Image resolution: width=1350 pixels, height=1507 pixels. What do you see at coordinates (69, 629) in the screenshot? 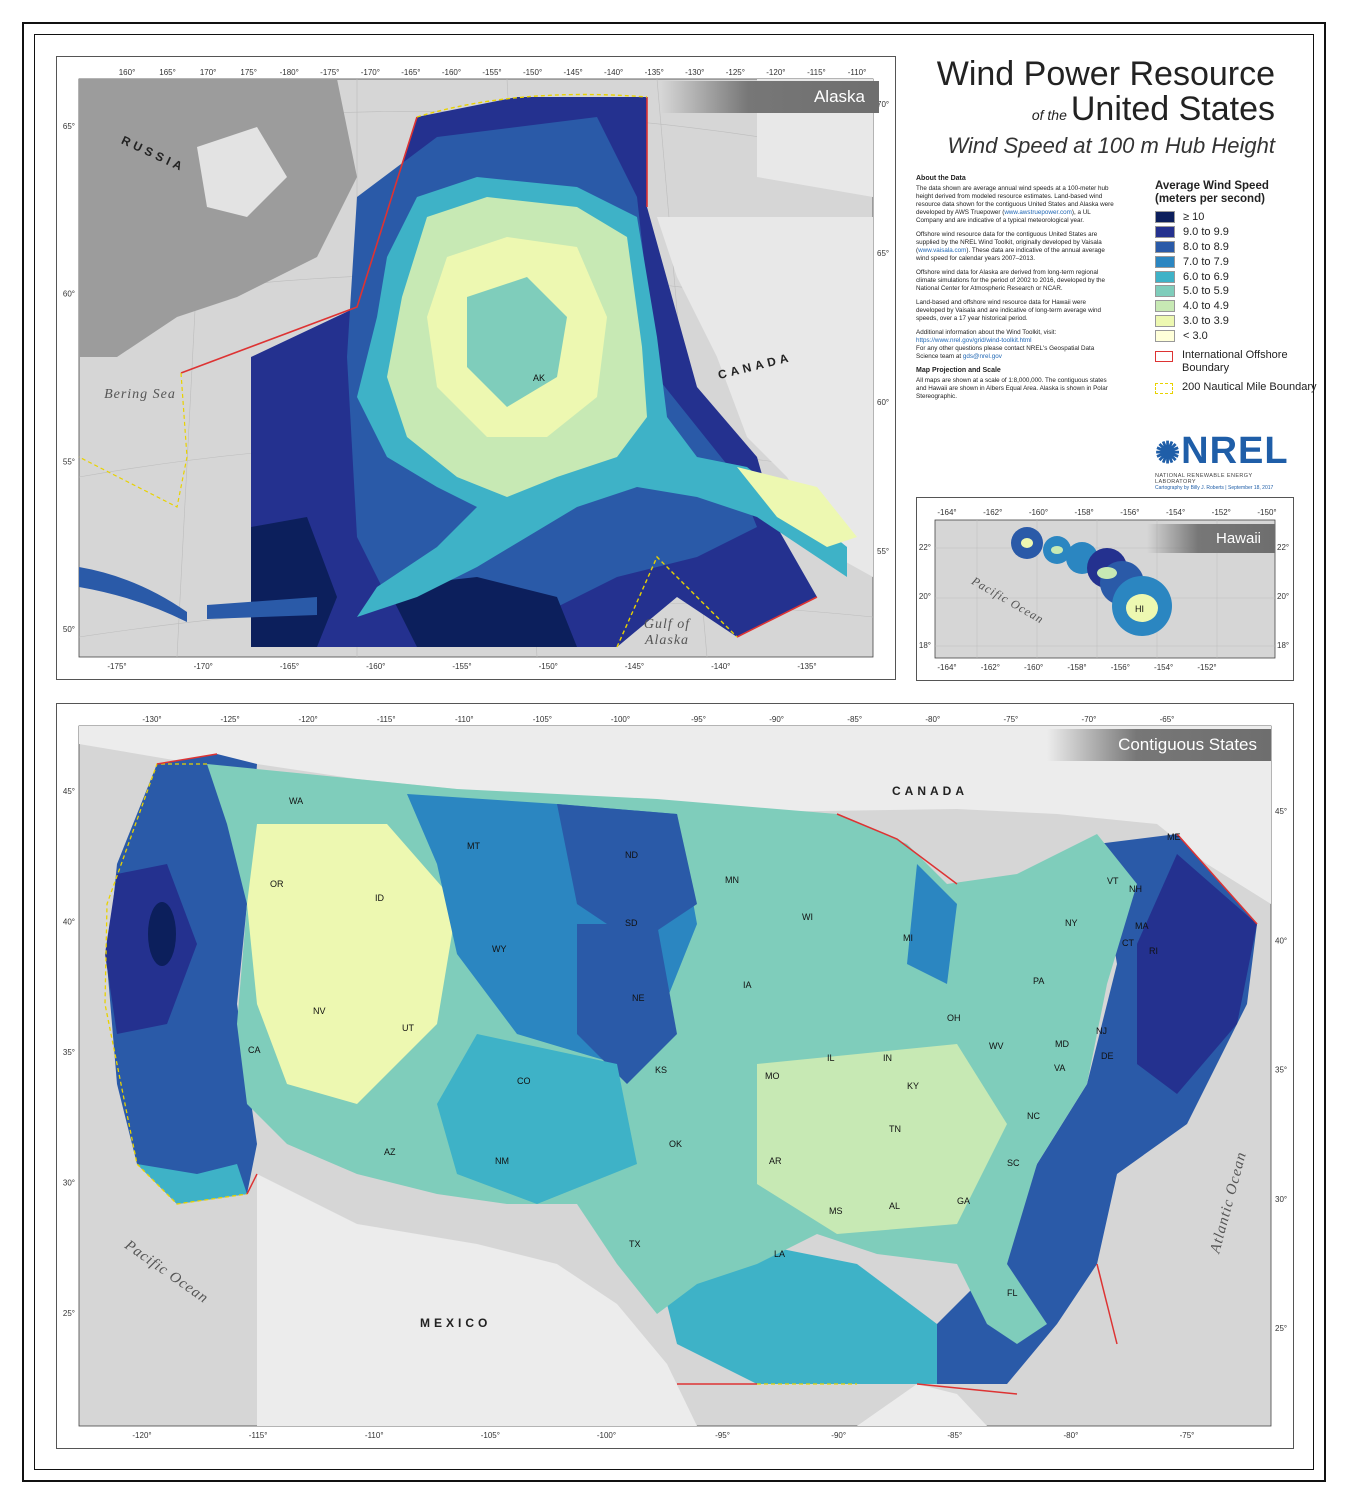
I see `ak-left-tick-3: 50°` at bounding box center [69, 629].